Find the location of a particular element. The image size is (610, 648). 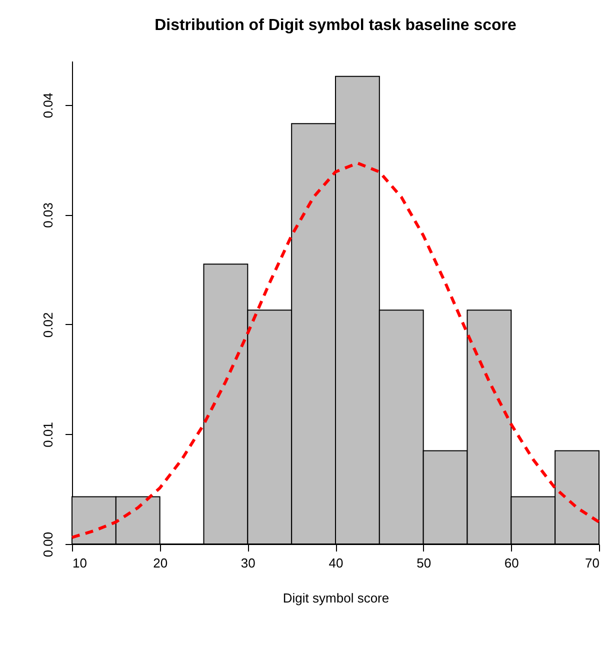

x-tick-label: 40 is located at coordinates (336, 563).